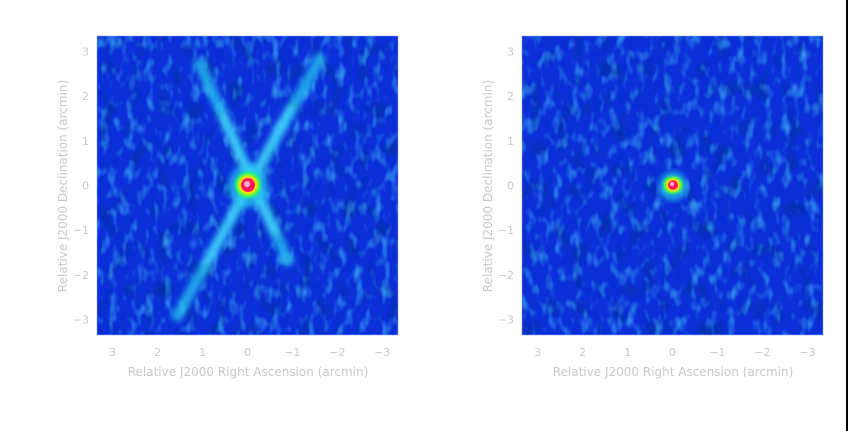  Describe the element at coordinates (63, 186) in the screenshot. I see `left-y-axis-label: Relative J2000 Declination (arcmin)` at that location.